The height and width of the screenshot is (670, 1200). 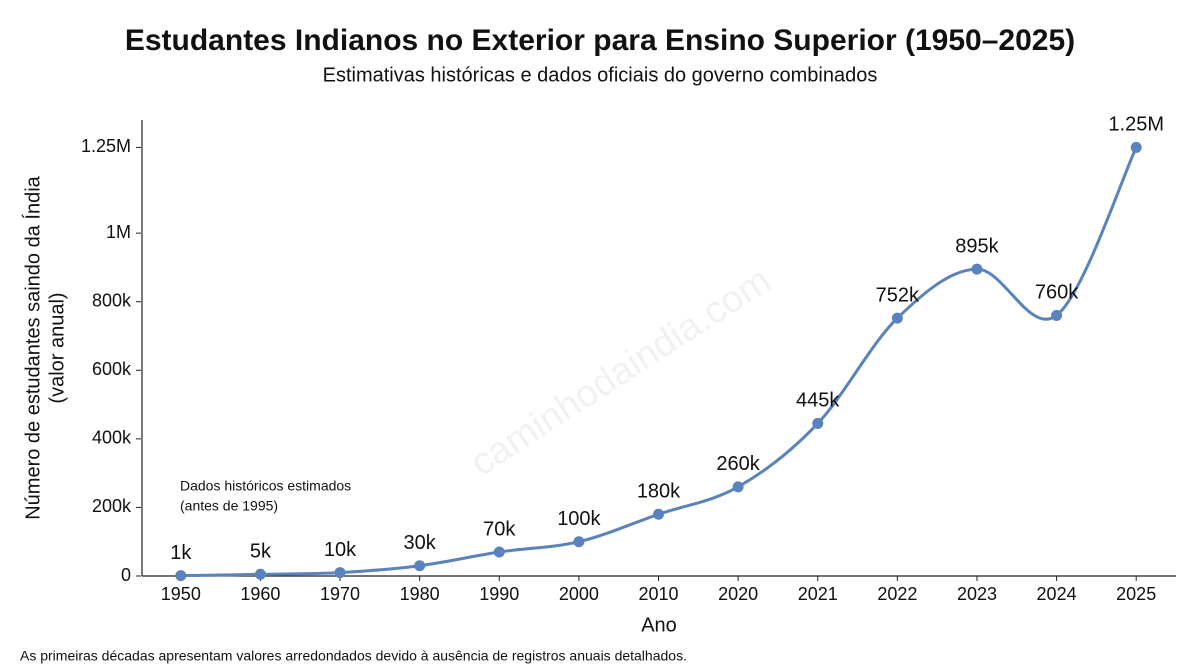 I want to click on x-tick-label: 1960, so click(x=260, y=594).